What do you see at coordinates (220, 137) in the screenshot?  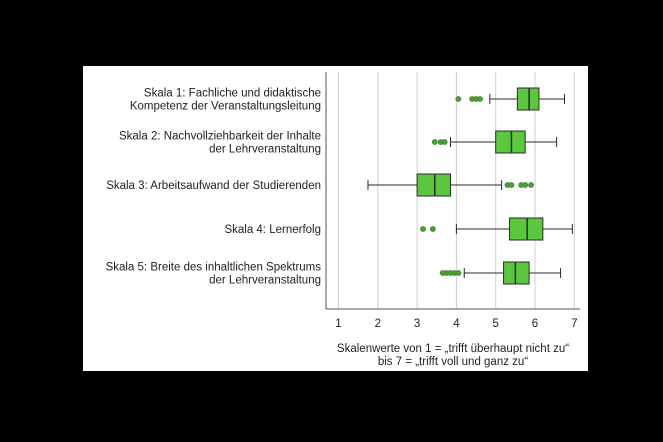 I see `category-label: Skala 2: Nachvollziehbarkeit der Inhalte` at bounding box center [220, 137].